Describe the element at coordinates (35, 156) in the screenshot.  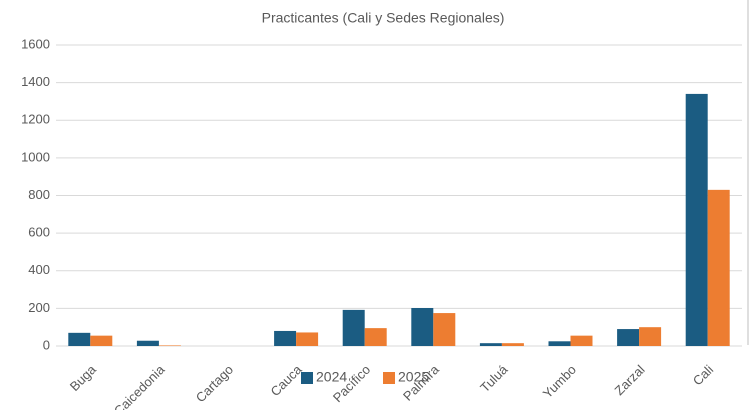
I see `y-tick-label: 1000` at that location.